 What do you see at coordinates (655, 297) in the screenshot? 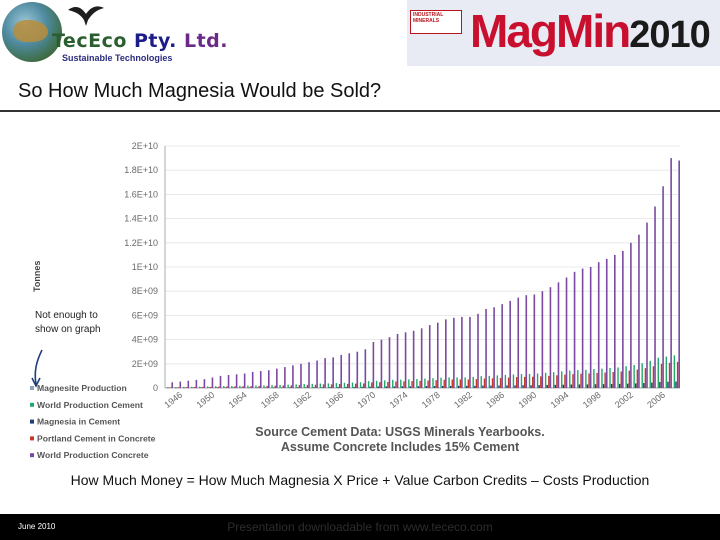
I see `bar-world-production-concrete-2005` at bounding box center [655, 297].